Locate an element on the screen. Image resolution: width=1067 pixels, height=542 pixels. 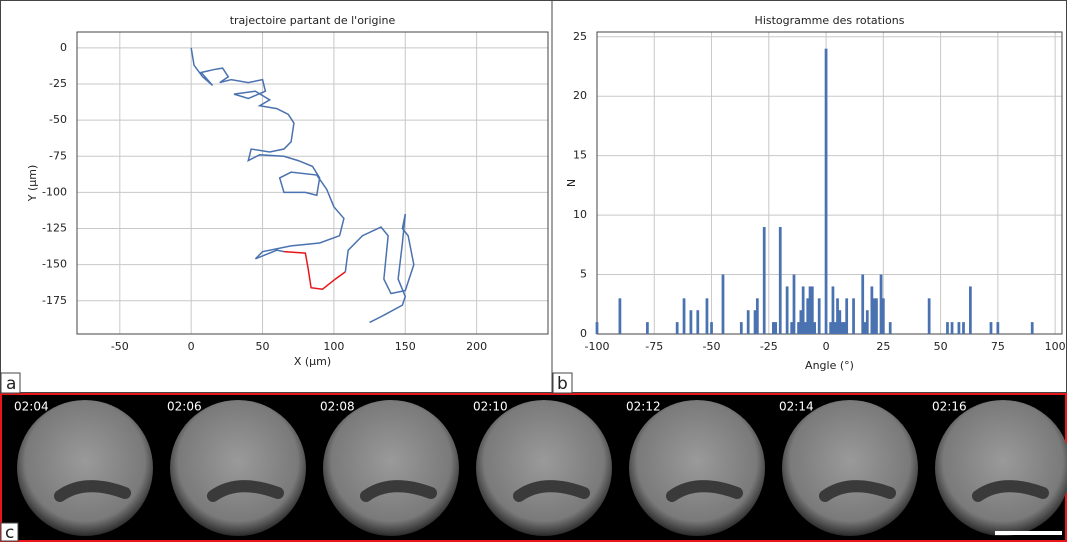
x-tick-label: 75 is located at coordinates (998, 346).